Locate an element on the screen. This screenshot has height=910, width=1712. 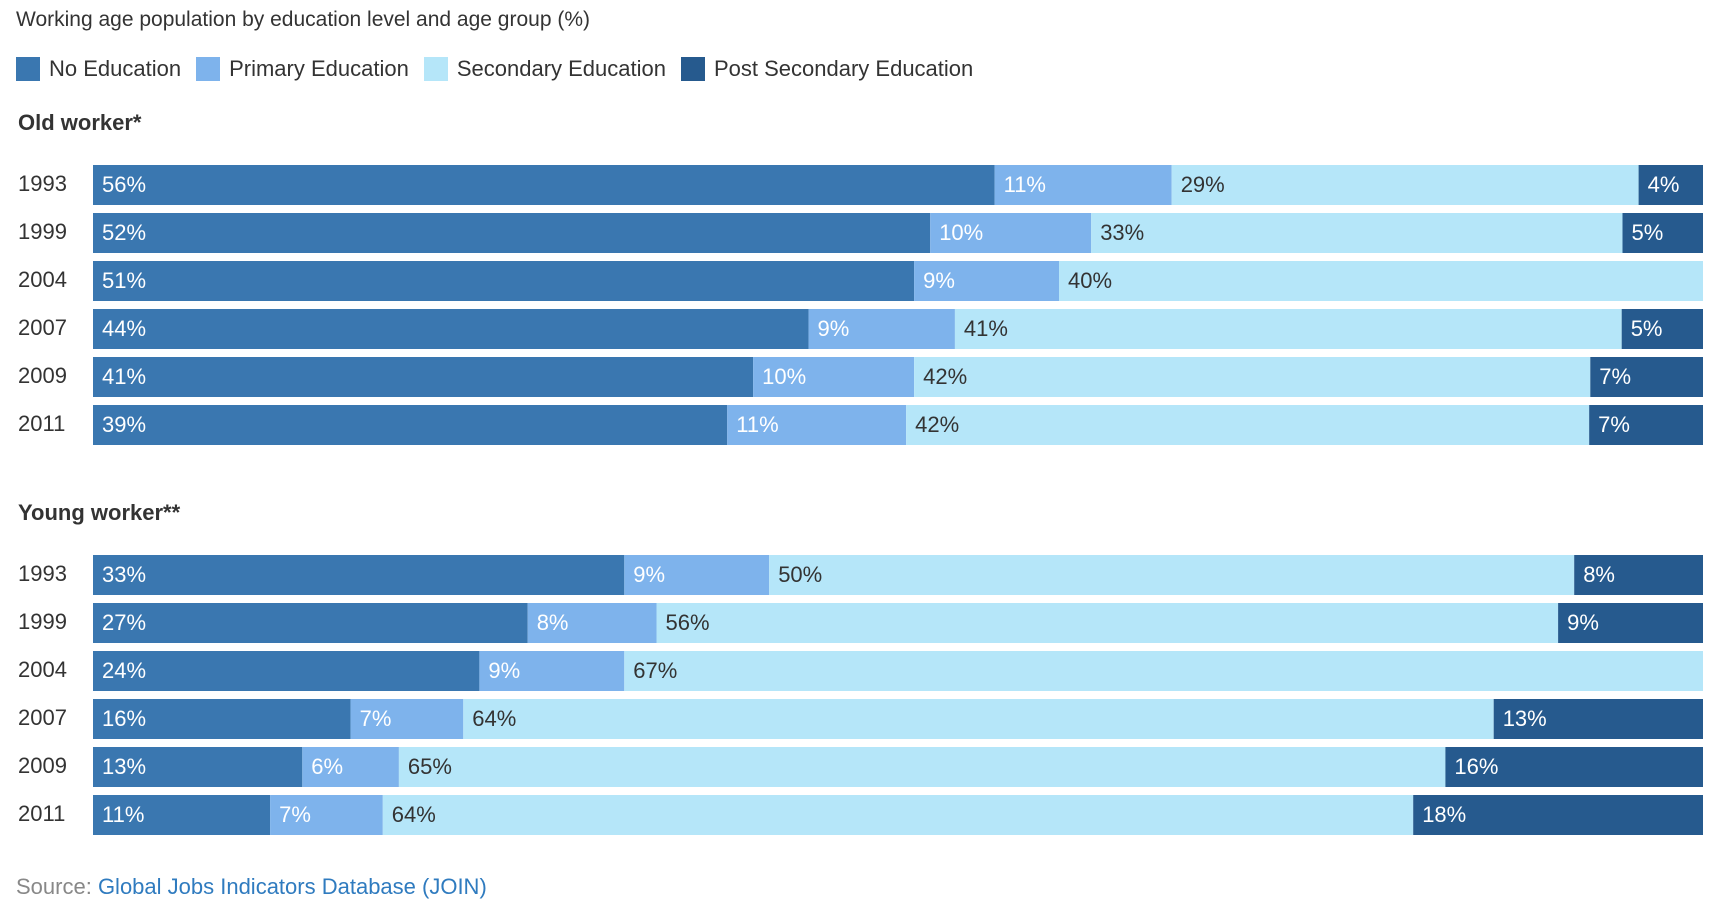
data-label-post-secondary-education: 18% is located at coordinates (1444, 814).